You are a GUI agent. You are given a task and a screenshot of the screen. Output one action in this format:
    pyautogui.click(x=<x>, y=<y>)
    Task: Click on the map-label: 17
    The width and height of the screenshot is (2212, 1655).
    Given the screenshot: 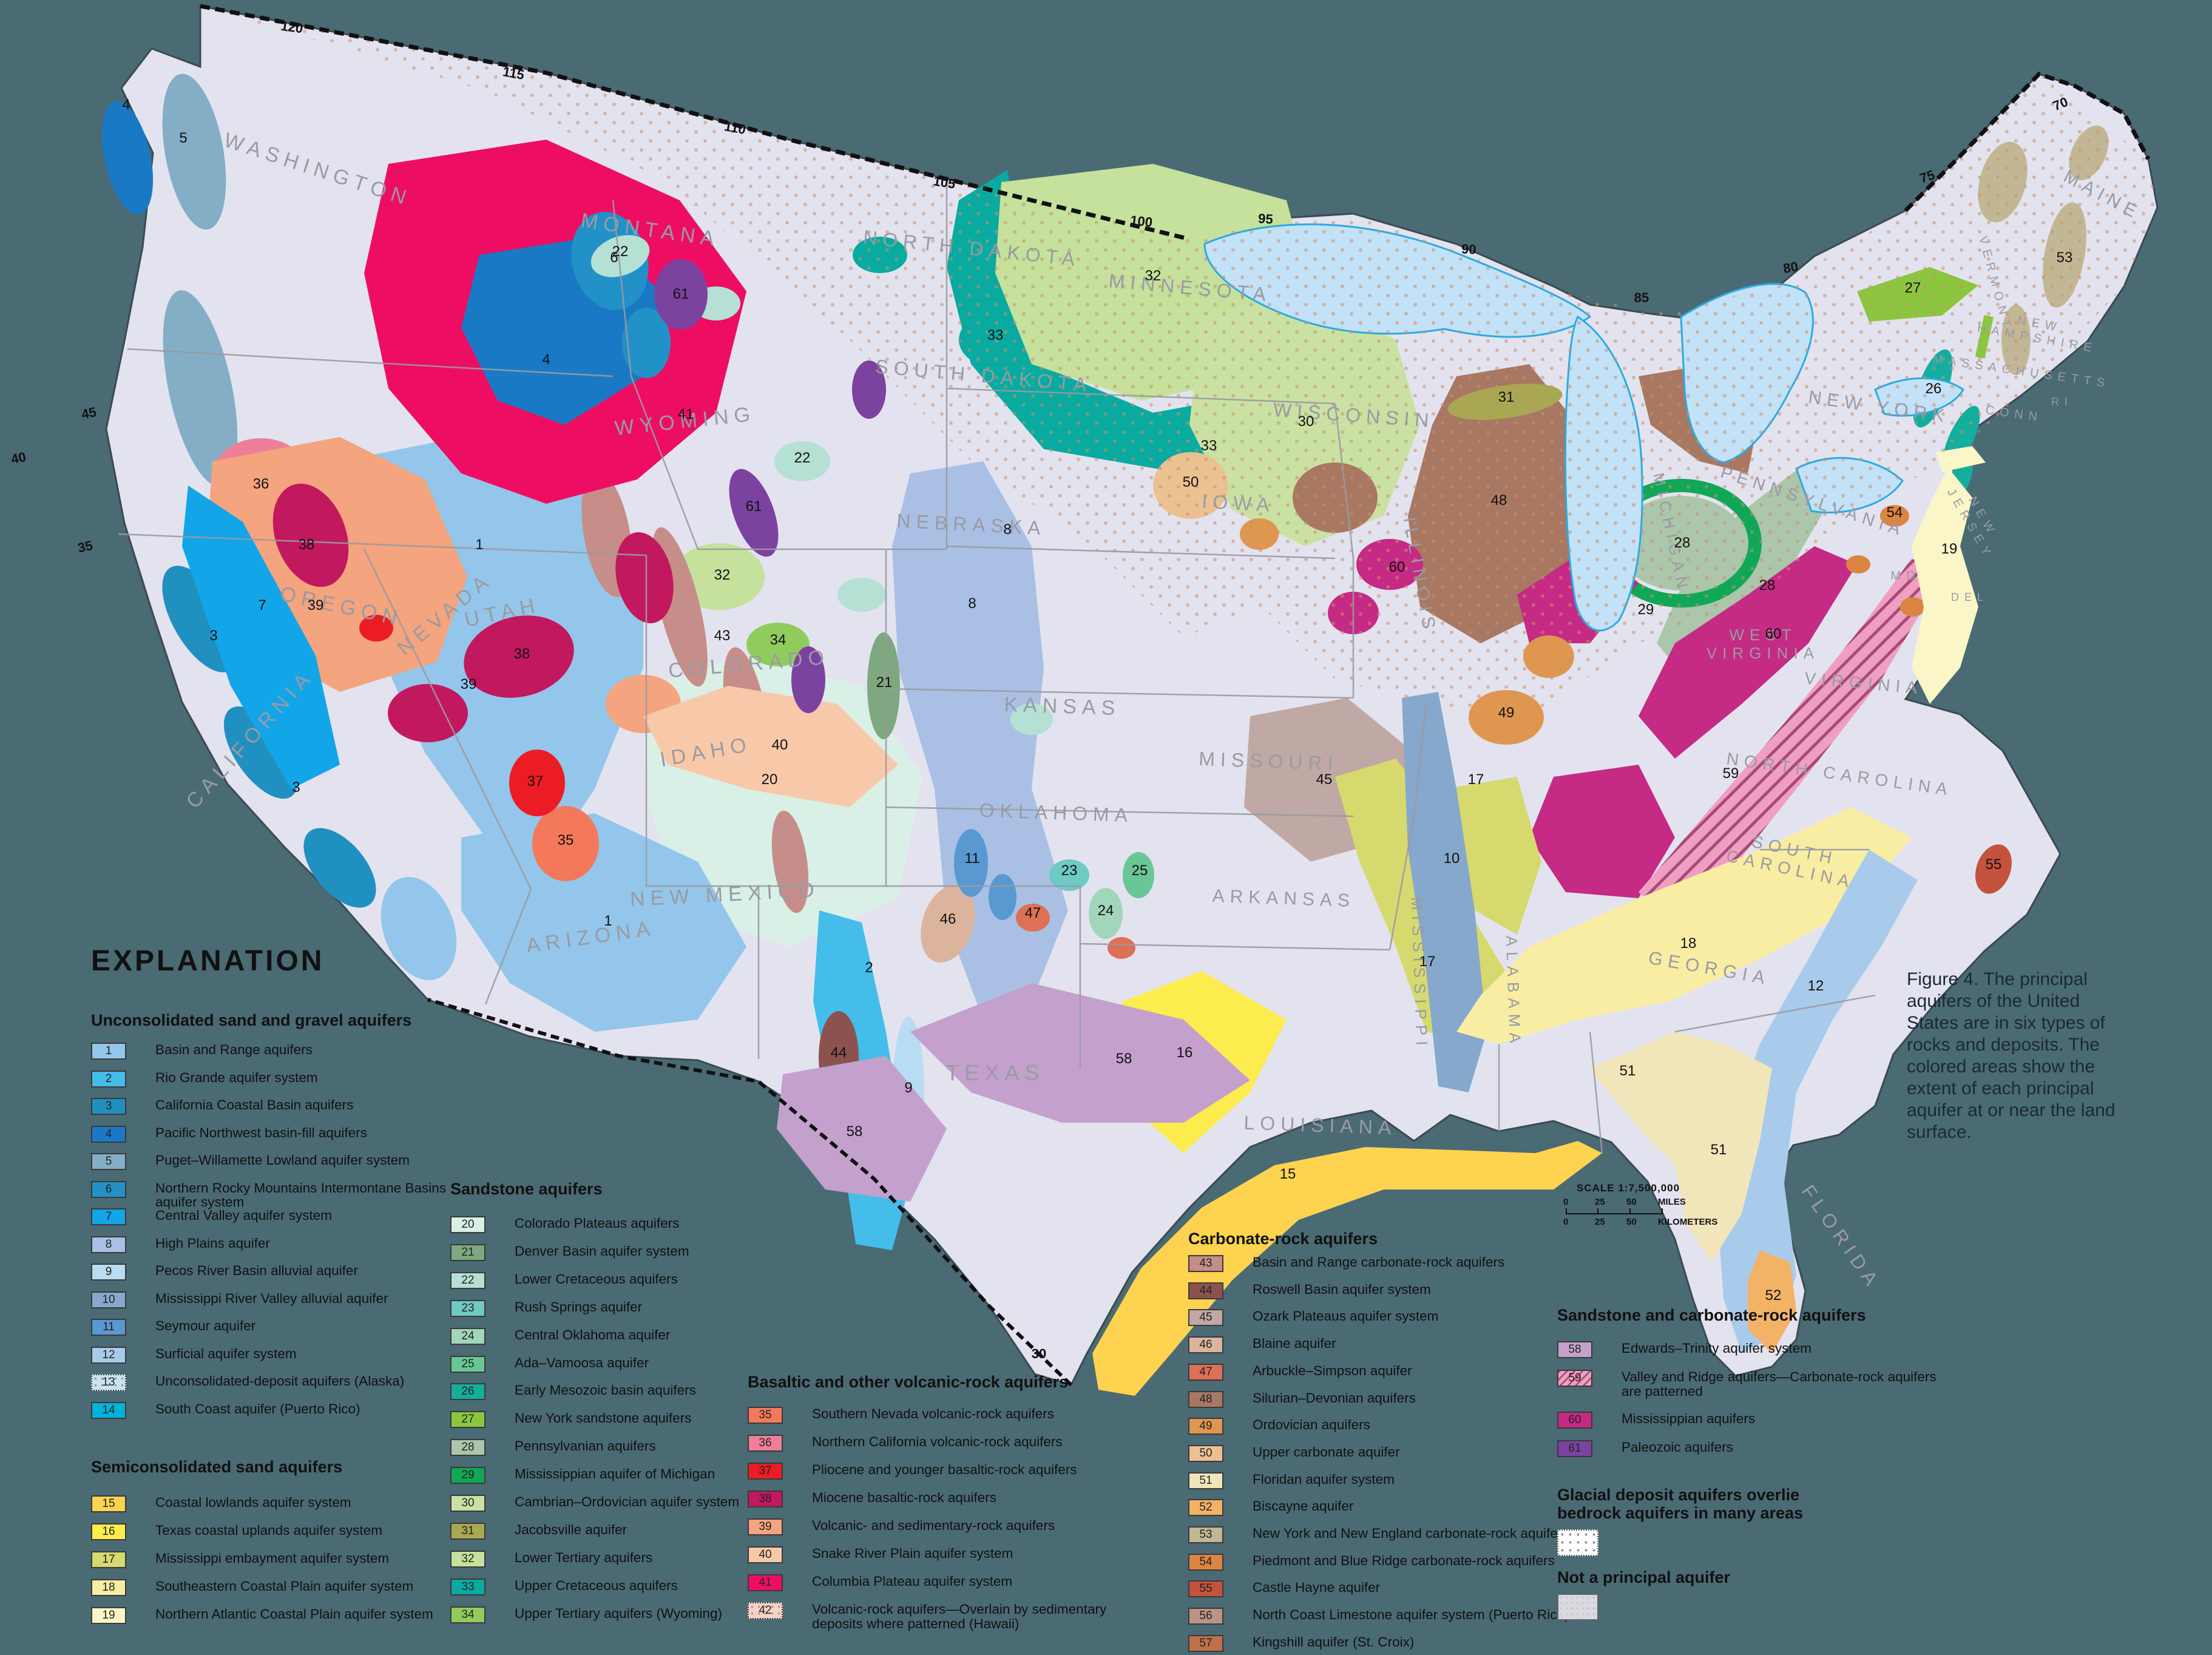 What is the action you would take?
    pyautogui.click(x=1476, y=779)
    